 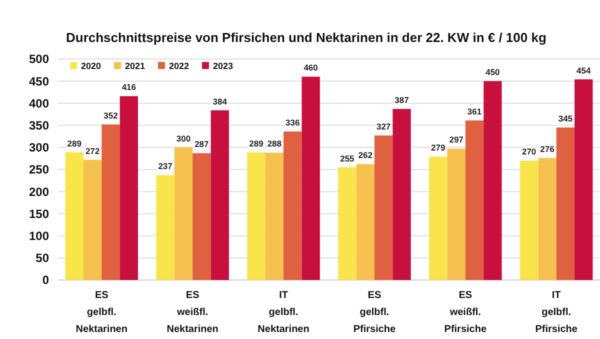 I want to click on data-label: 336, so click(x=293, y=122).